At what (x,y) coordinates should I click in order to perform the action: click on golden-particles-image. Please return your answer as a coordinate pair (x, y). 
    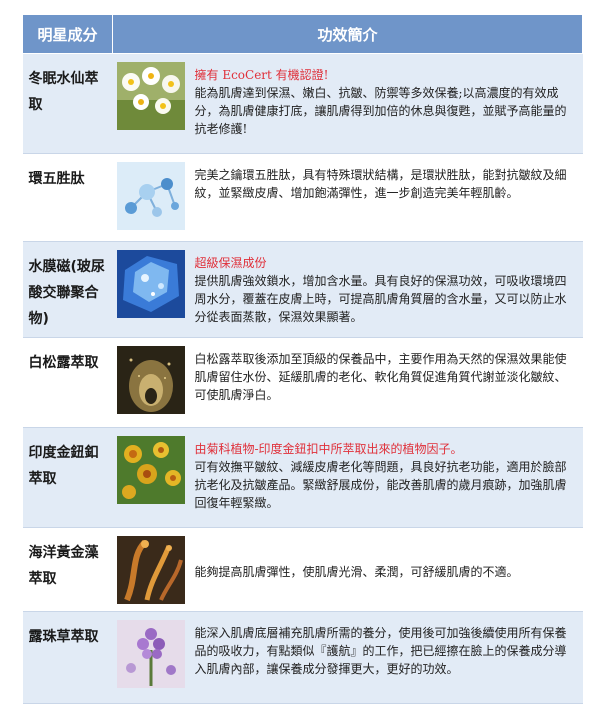
    Looking at the image, I should click on (150, 380).